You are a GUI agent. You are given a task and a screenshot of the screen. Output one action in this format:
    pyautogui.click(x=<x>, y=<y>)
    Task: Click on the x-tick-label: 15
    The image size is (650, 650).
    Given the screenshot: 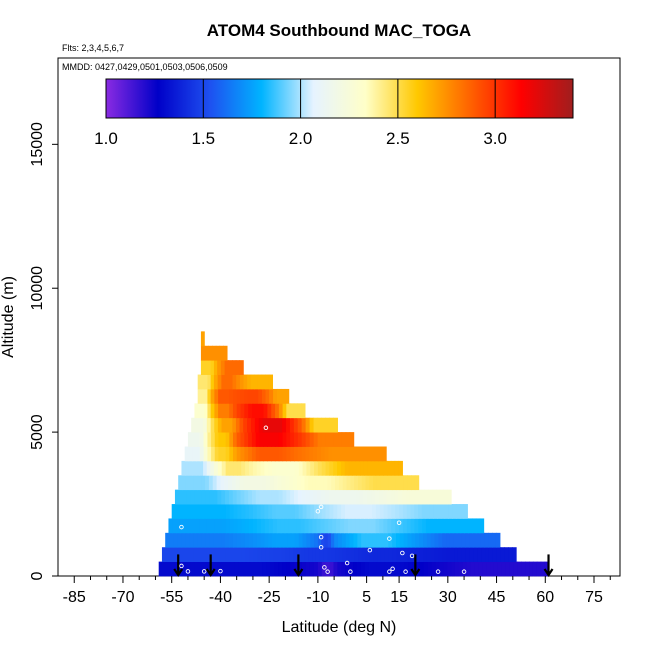 What is the action you would take?
    pyautogui.click(x=399, y=597)
    